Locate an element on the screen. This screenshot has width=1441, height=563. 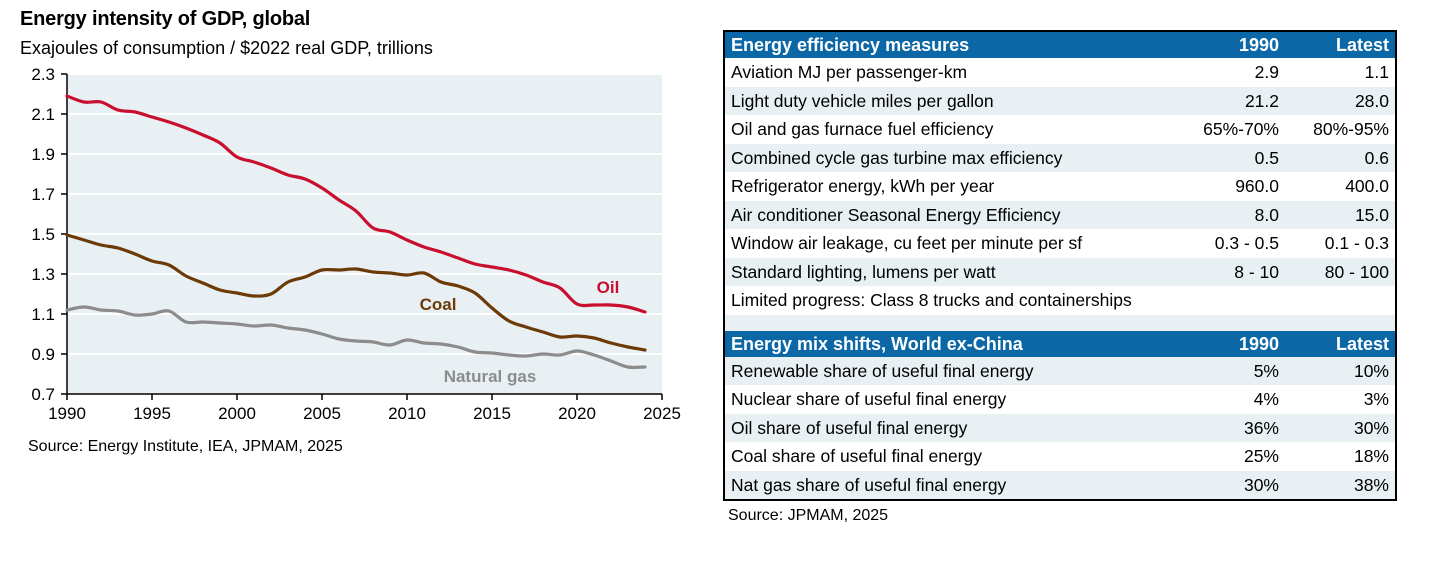
series-labels: Oil Coal Natural gas is located at coordinates (520, 332).